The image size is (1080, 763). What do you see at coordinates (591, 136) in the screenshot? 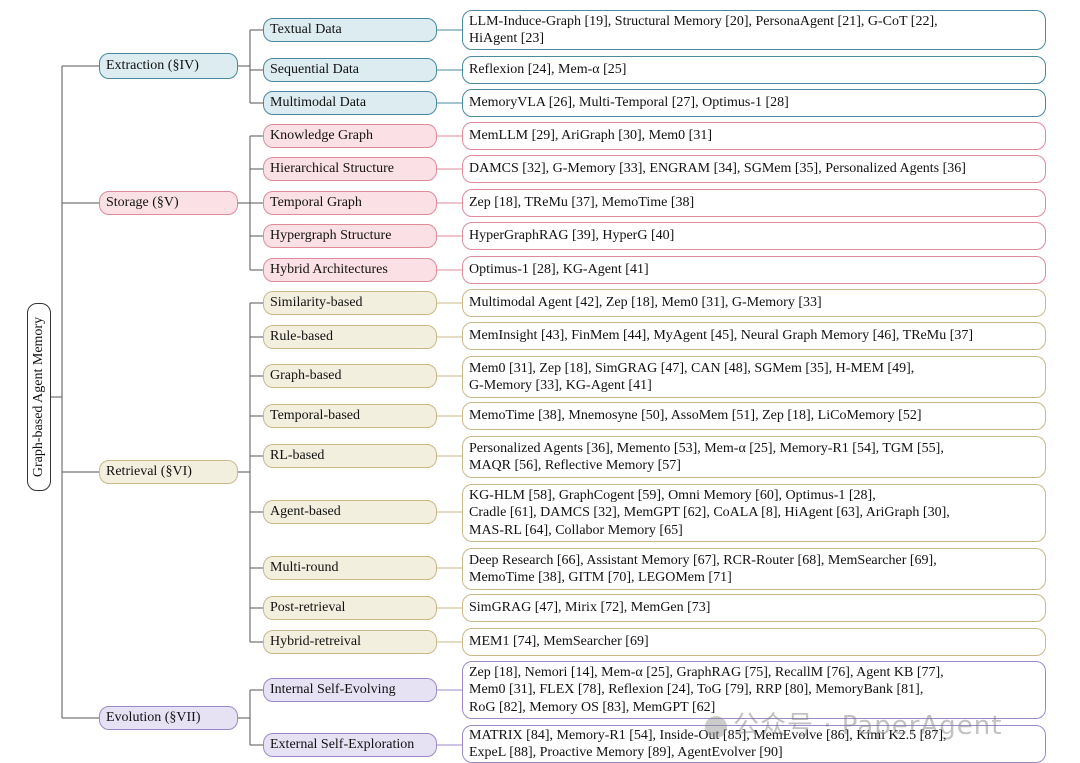
I see `method-list-text: MemLLM [29], AriGraph [30], Mem0 [31]` at bounding box center [591, 136].